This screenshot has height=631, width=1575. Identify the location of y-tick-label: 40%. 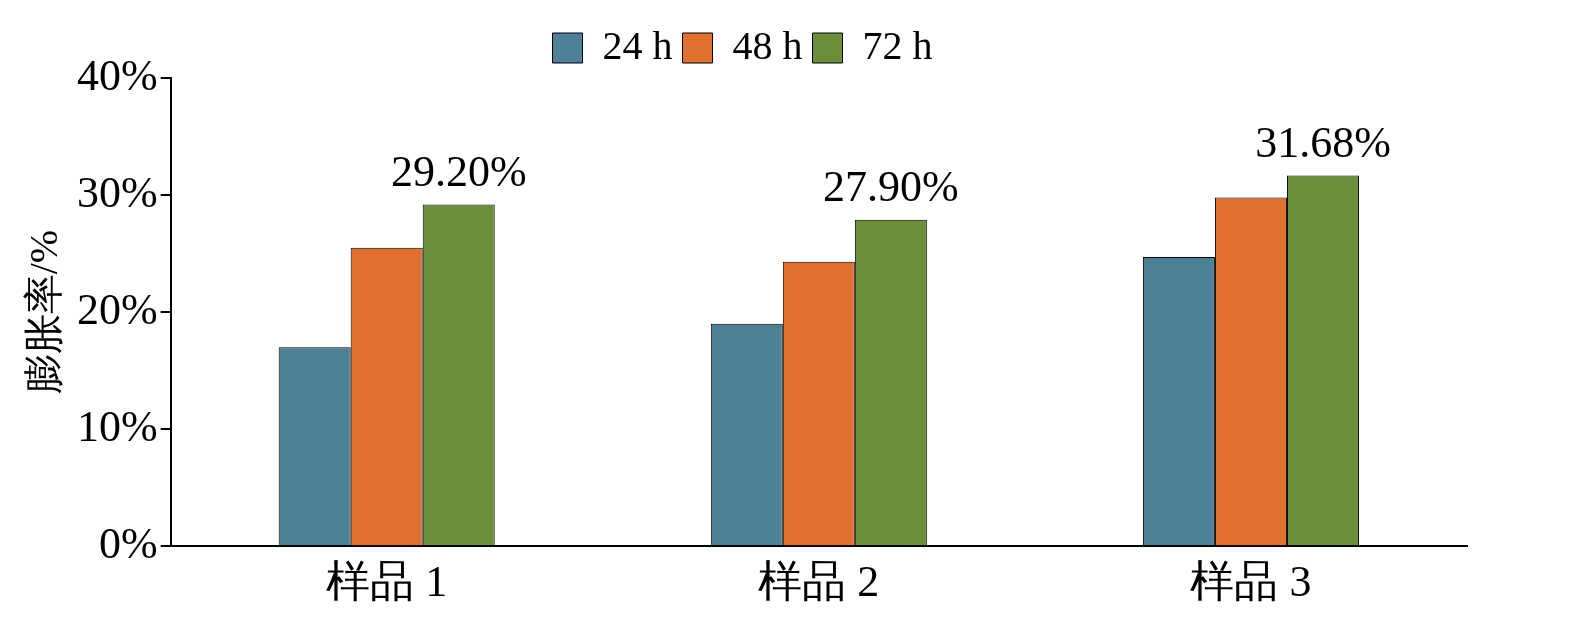
(117, 75).